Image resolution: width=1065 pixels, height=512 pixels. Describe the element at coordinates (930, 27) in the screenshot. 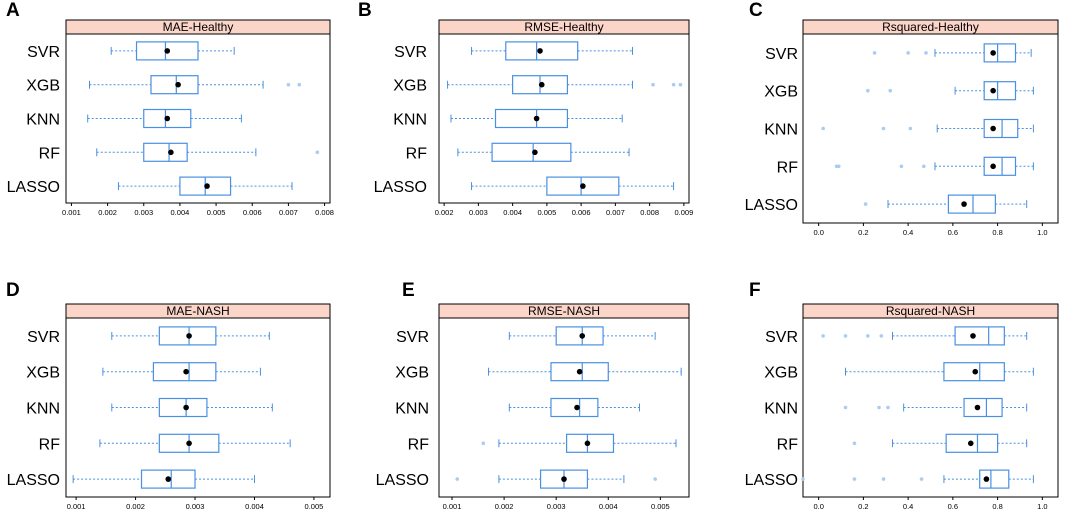

I see `panel-title: Rsquared-Healthy` at that location.